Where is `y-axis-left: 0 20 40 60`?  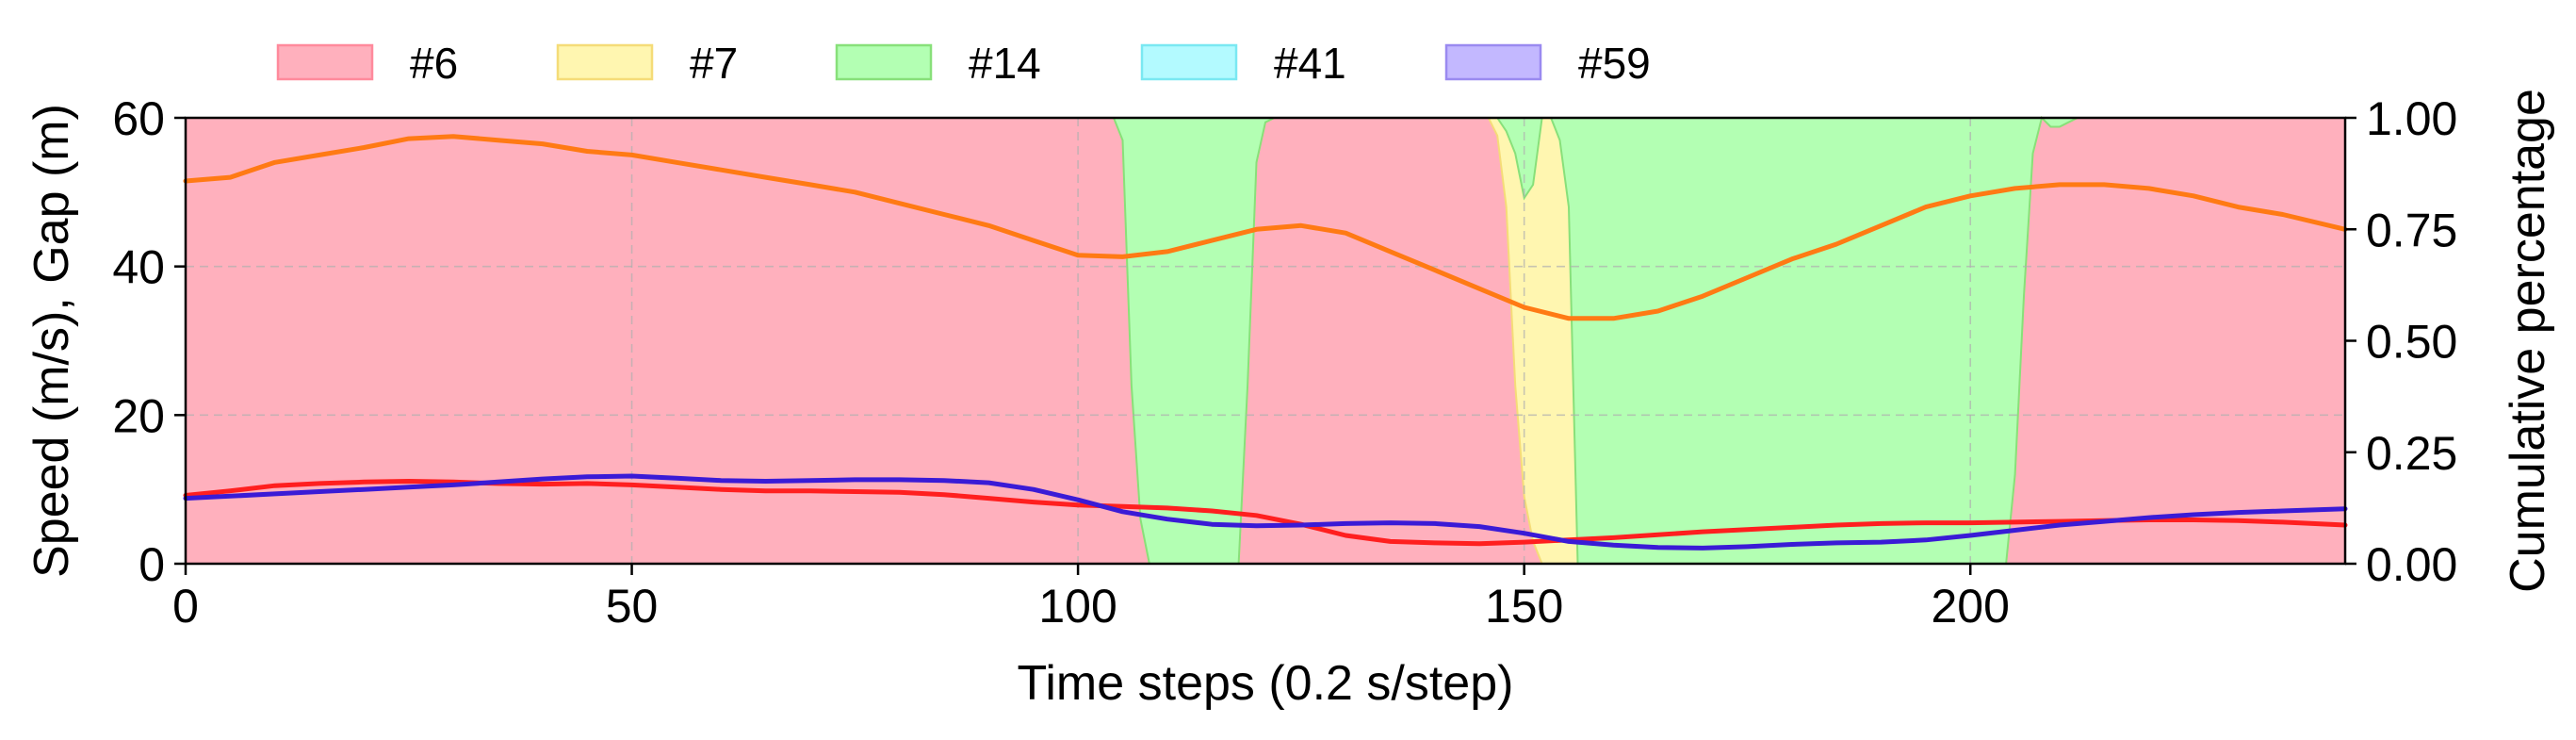
y-axis-left: 0 20 40 60 is located at coordinates (149, 341).